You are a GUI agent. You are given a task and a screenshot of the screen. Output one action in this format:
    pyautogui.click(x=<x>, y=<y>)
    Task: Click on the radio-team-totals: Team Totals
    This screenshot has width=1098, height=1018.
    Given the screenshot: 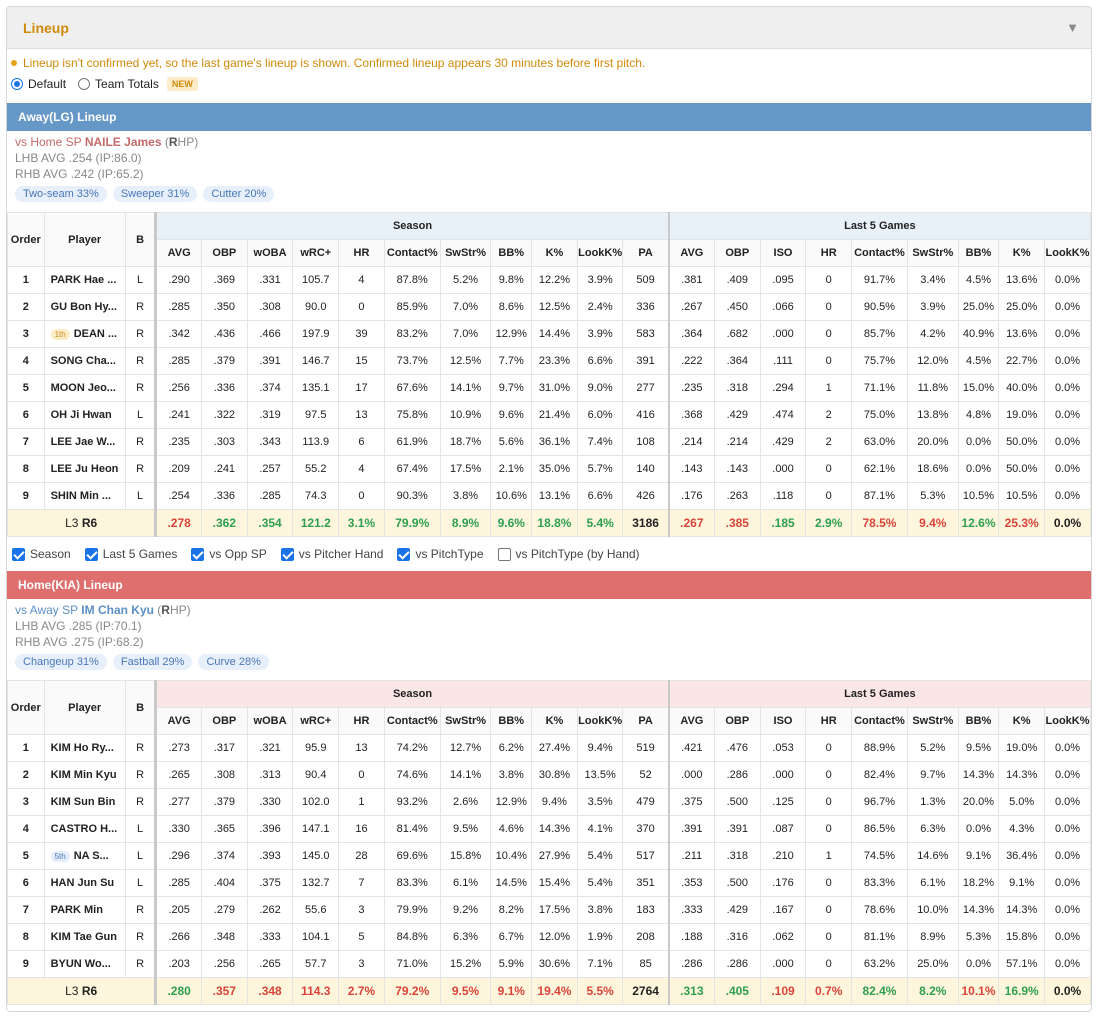 What is the action you would take?
    pyautogui.click(x=118, y=84)
    